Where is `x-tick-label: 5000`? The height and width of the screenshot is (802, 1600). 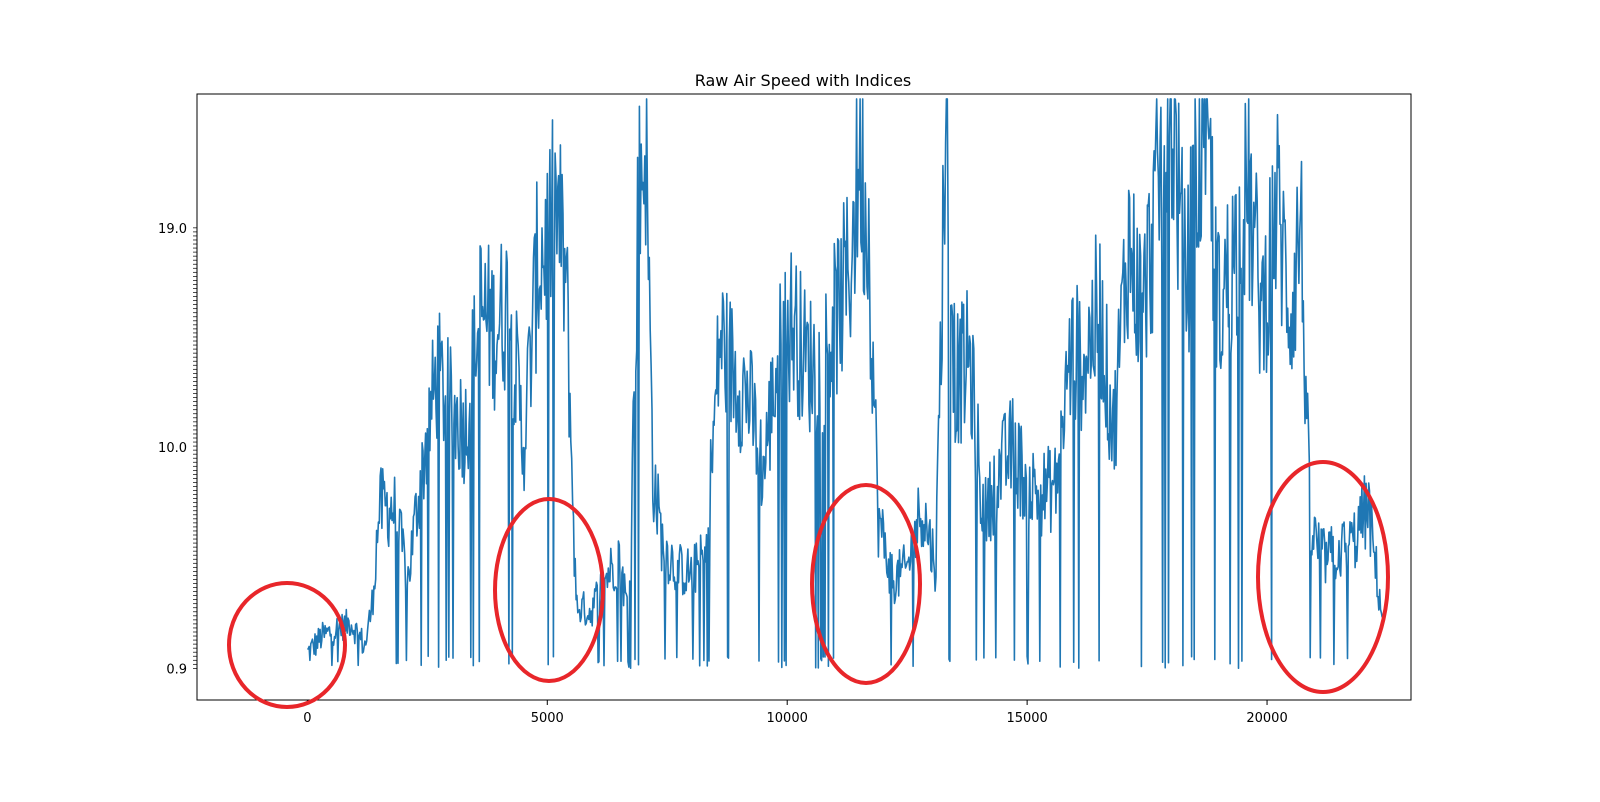
x-tick-label: 5000 is located at coordinates (547, 718).